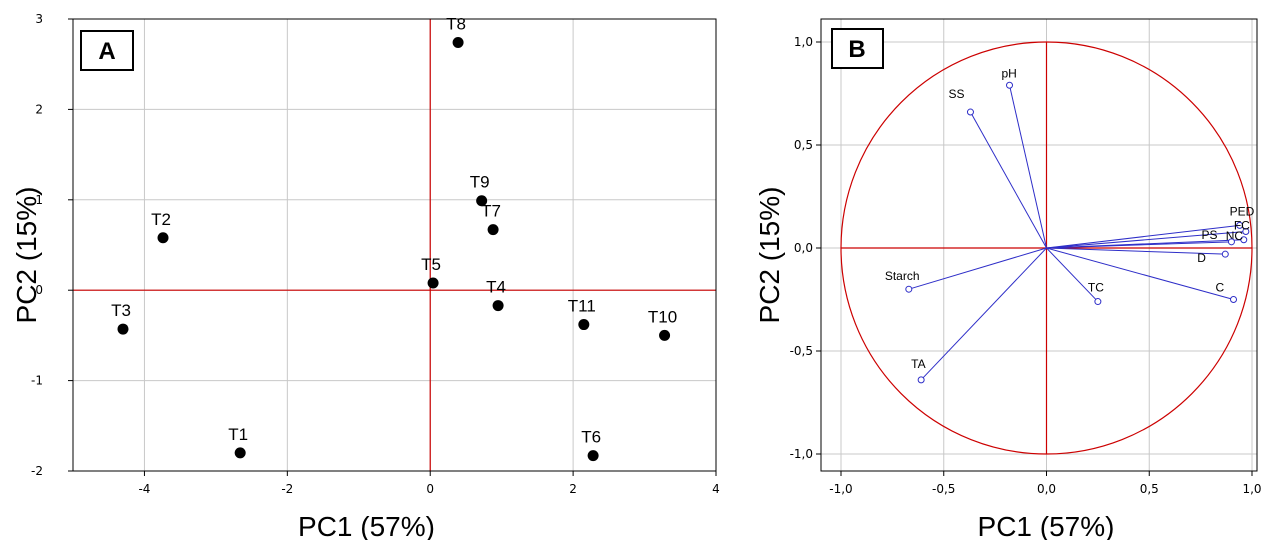 The height and width of the screenshot is (540, 1263). I want to click on loading-label: TA, so click(918, 364).